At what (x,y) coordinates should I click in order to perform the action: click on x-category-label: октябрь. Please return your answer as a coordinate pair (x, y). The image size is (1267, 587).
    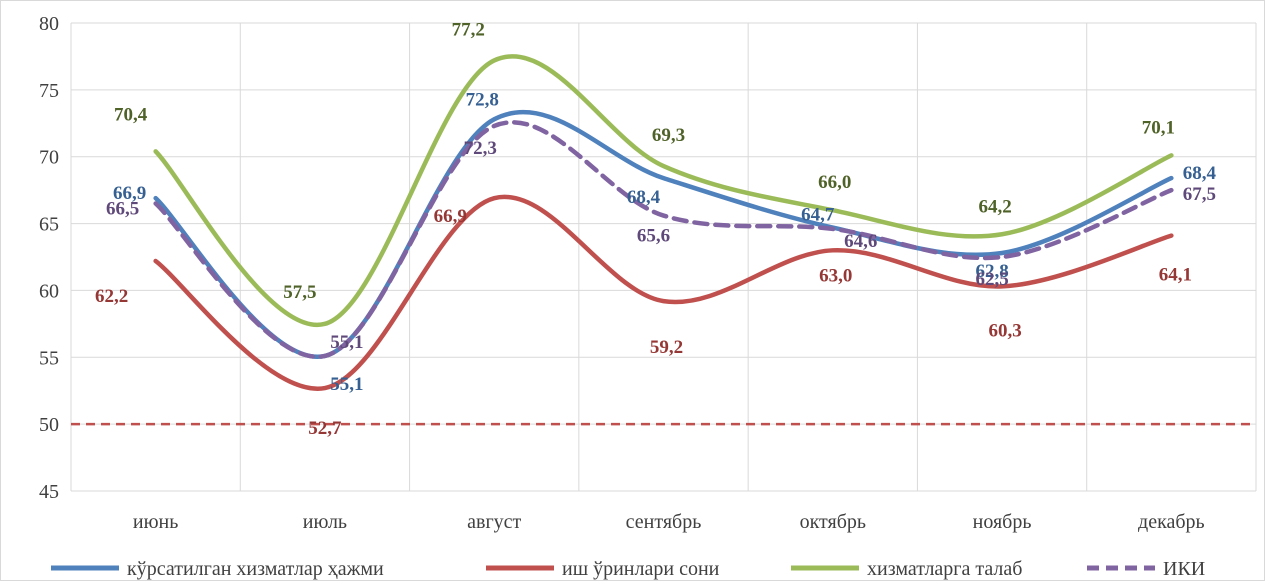
    Looking at the image, I should click on (833, 522).